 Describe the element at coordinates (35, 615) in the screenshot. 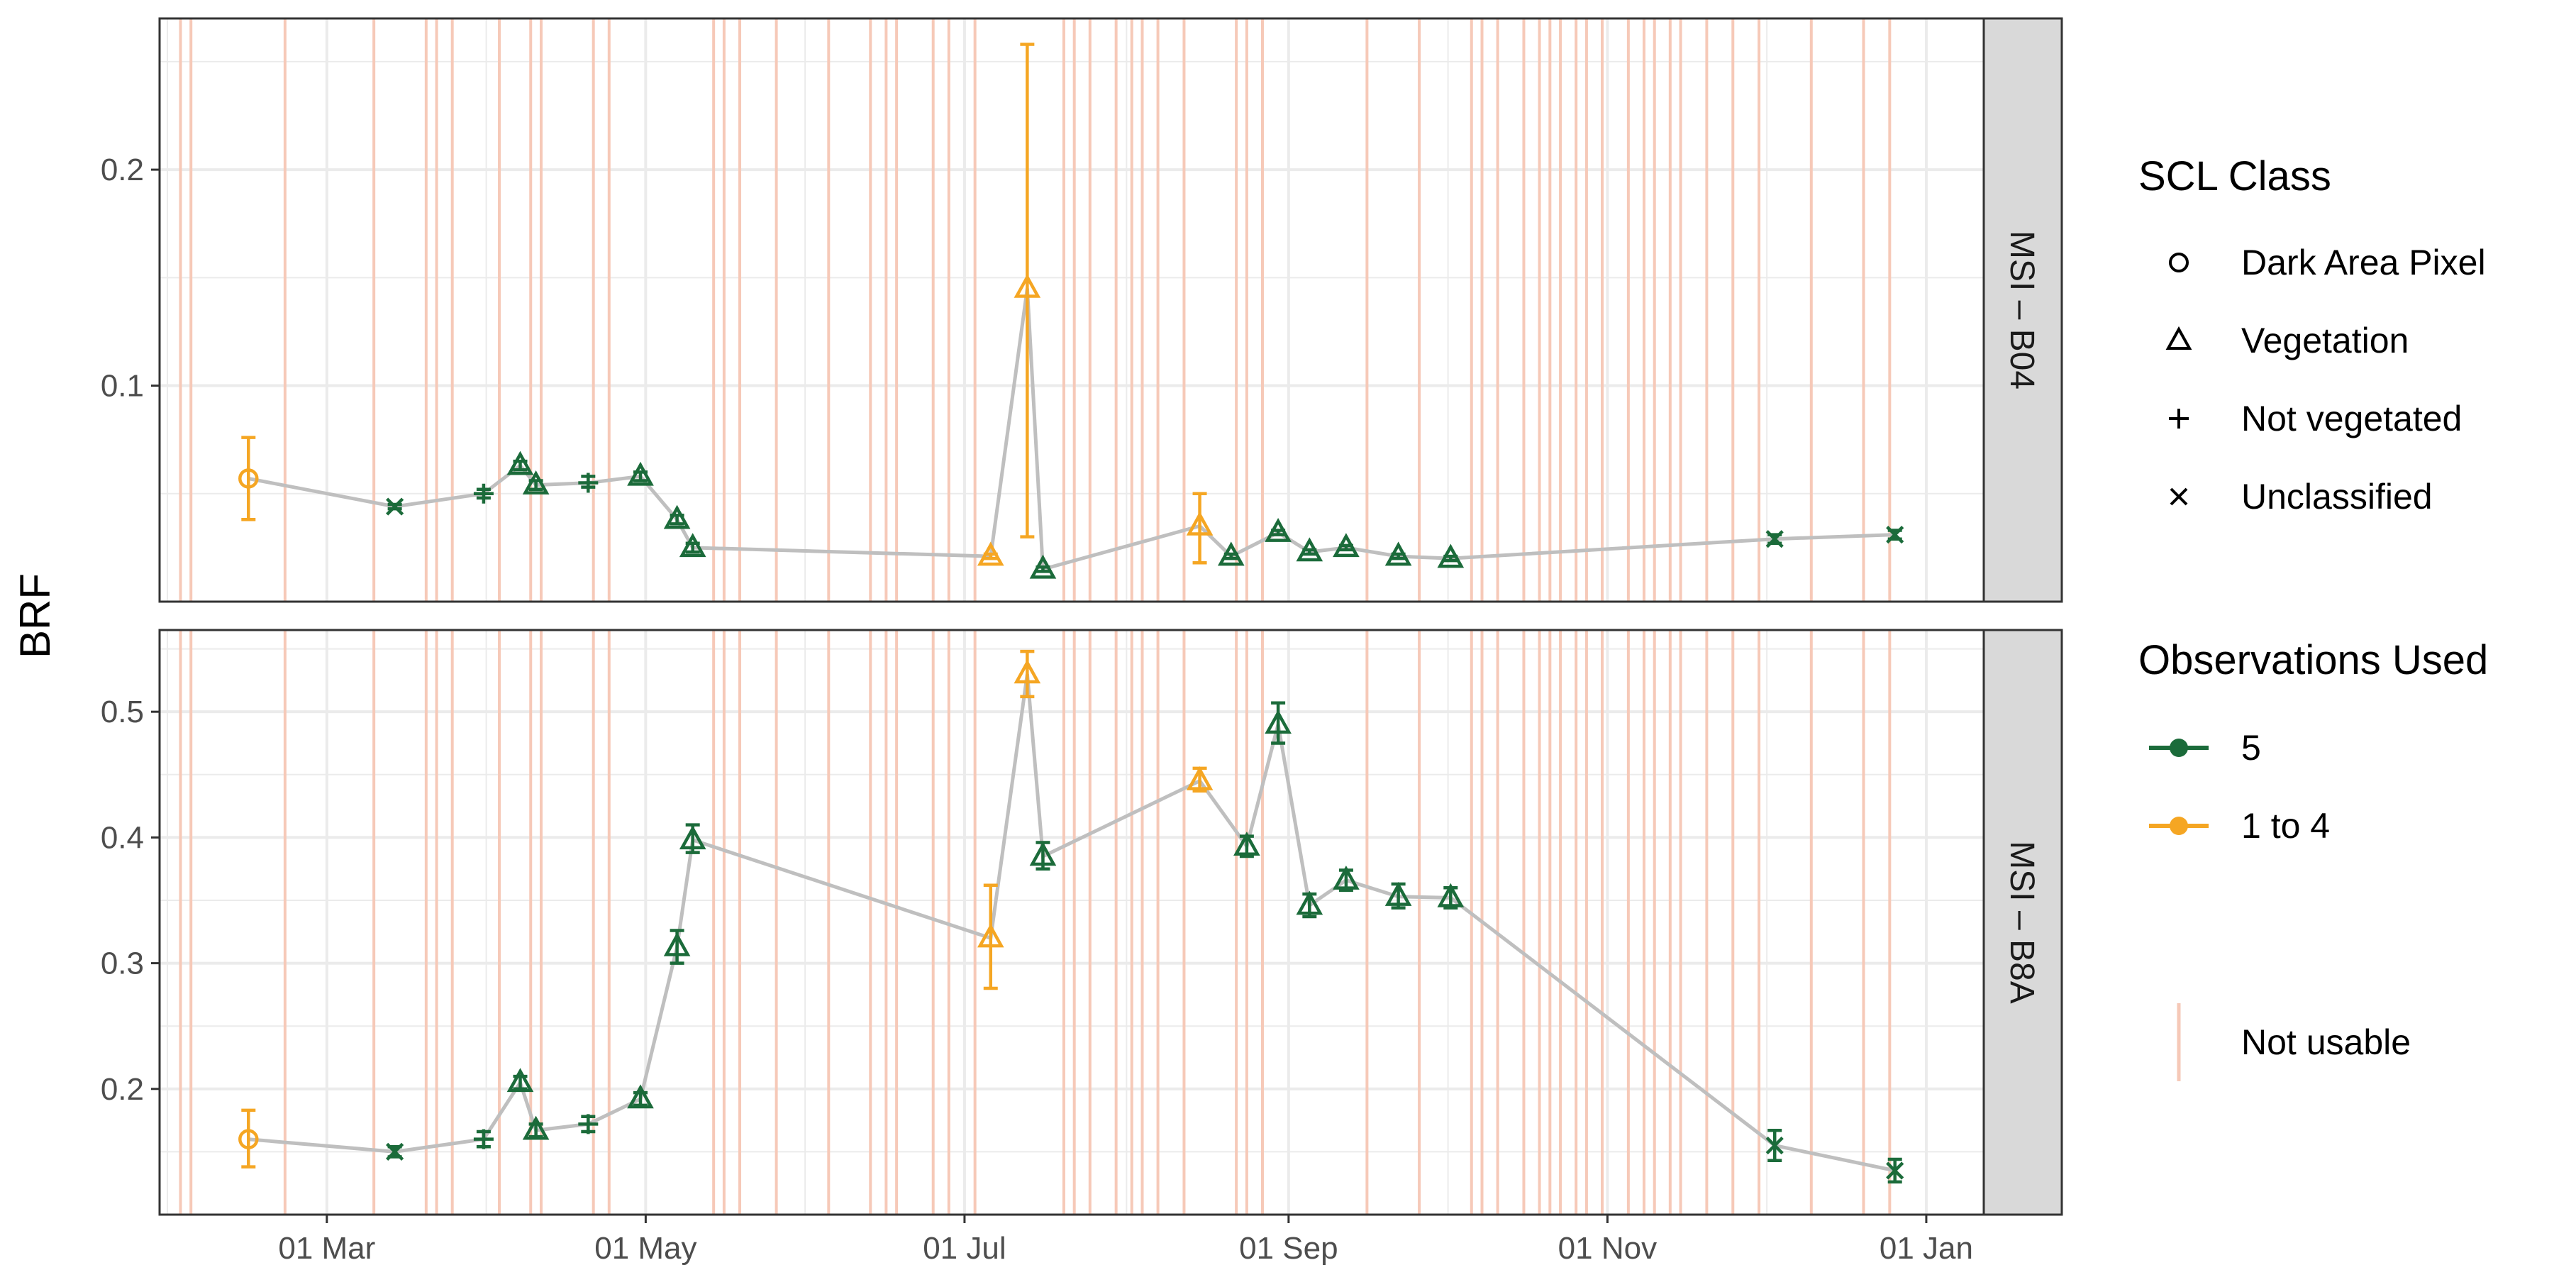

I see `y-axis-title: BRF` at that location.